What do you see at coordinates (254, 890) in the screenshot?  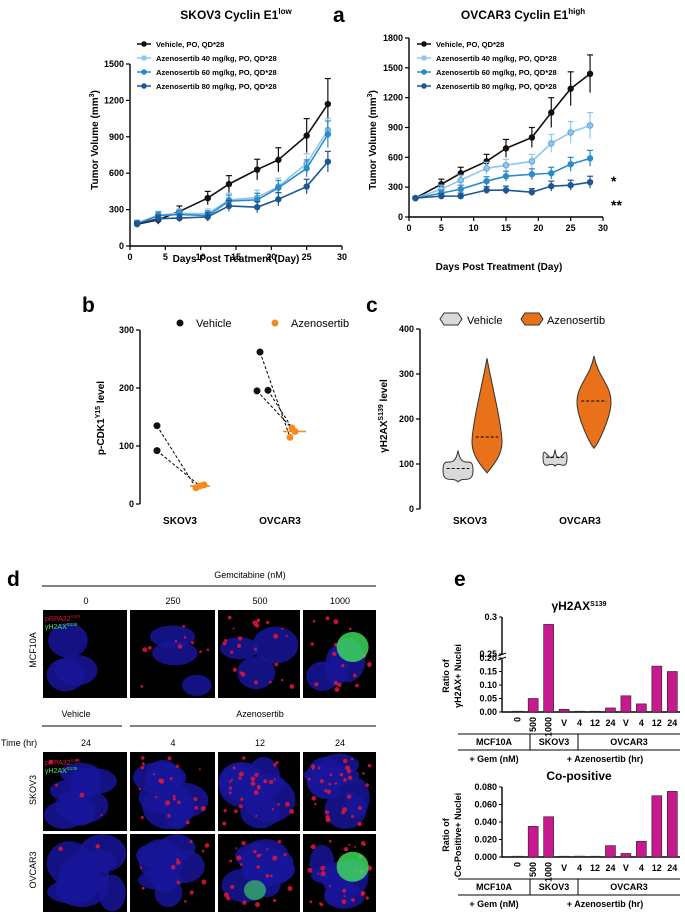 I see `green-nucleus` at bounding box center [254, 890].